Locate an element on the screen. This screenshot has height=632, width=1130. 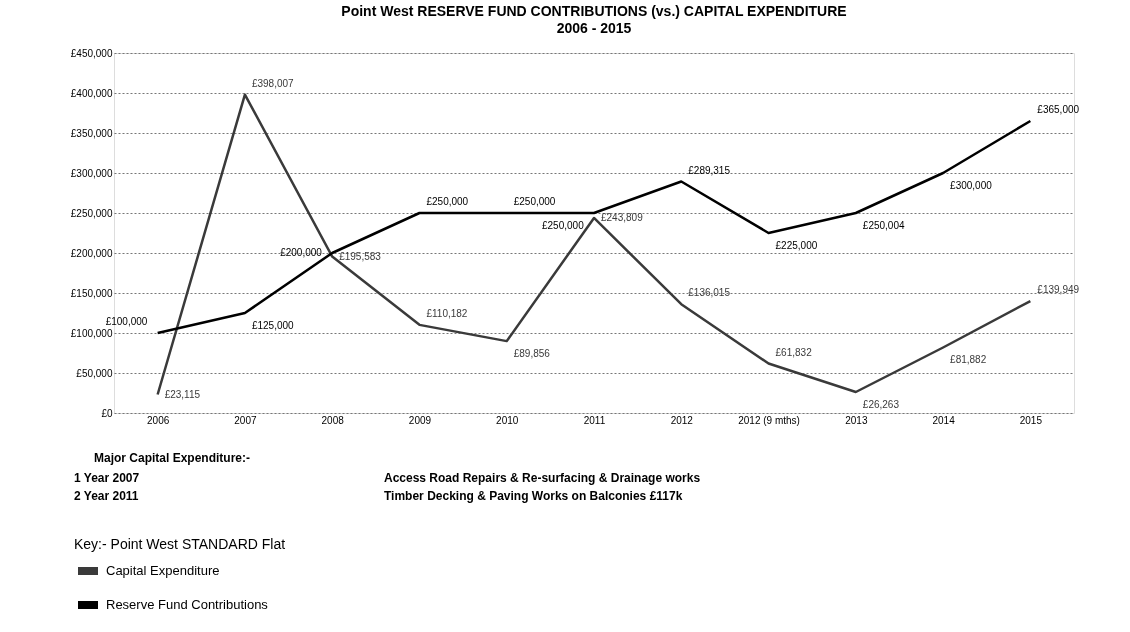
y-tick-label: £350,000 is located at coordinates (91, 133).